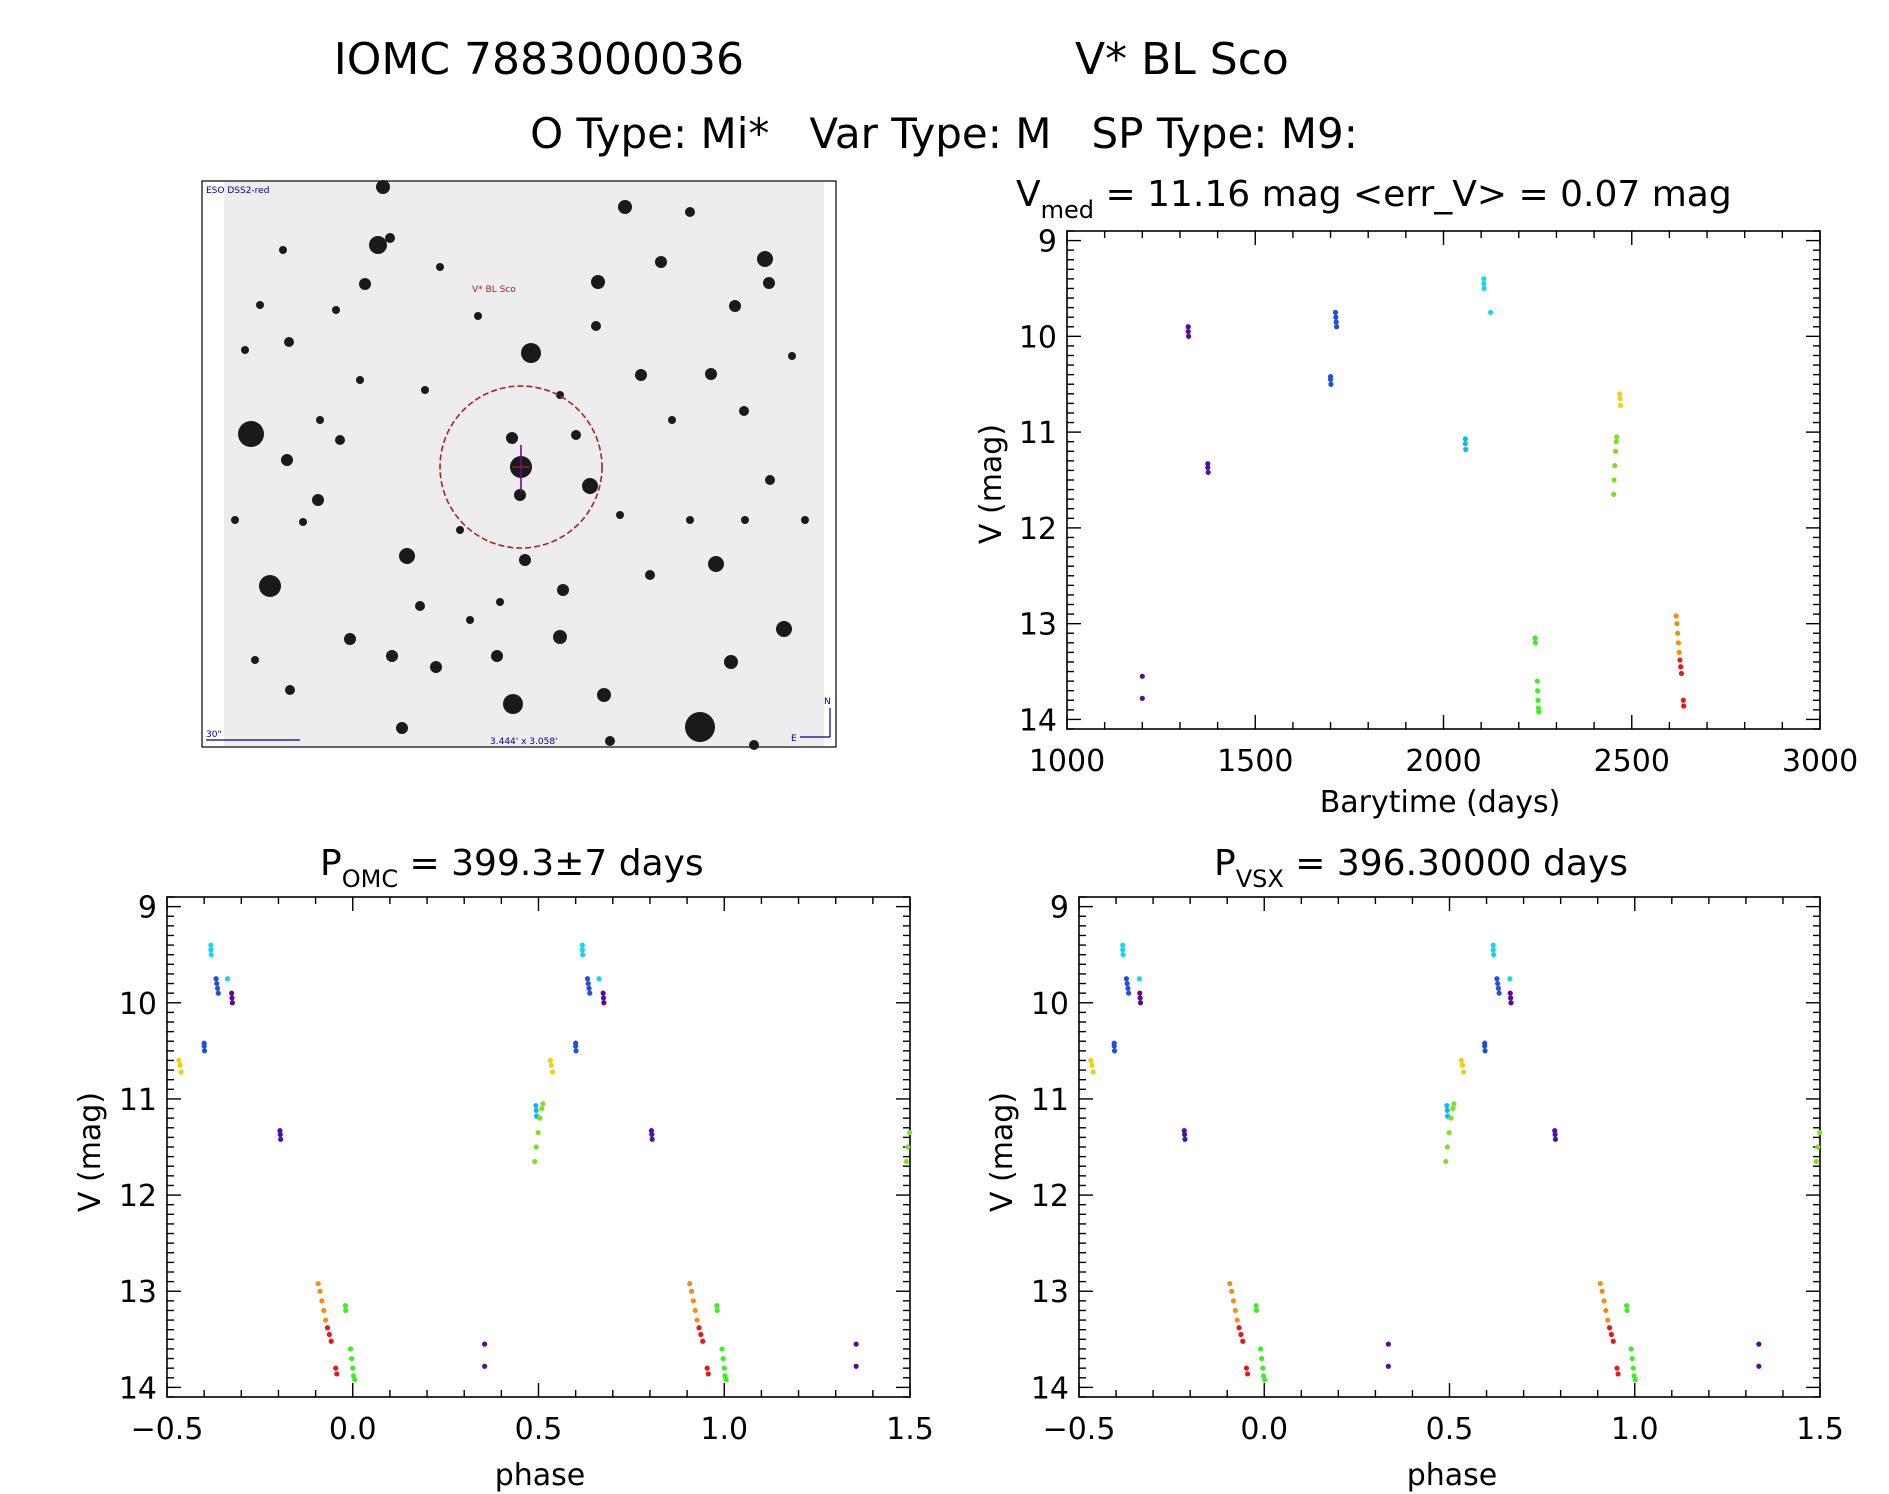 The width and height of the screenshot is (1889, 1494). Describe the element at coordinates (1038, 625) in the screenshot. I see `y-tick-label: 13` at that location.